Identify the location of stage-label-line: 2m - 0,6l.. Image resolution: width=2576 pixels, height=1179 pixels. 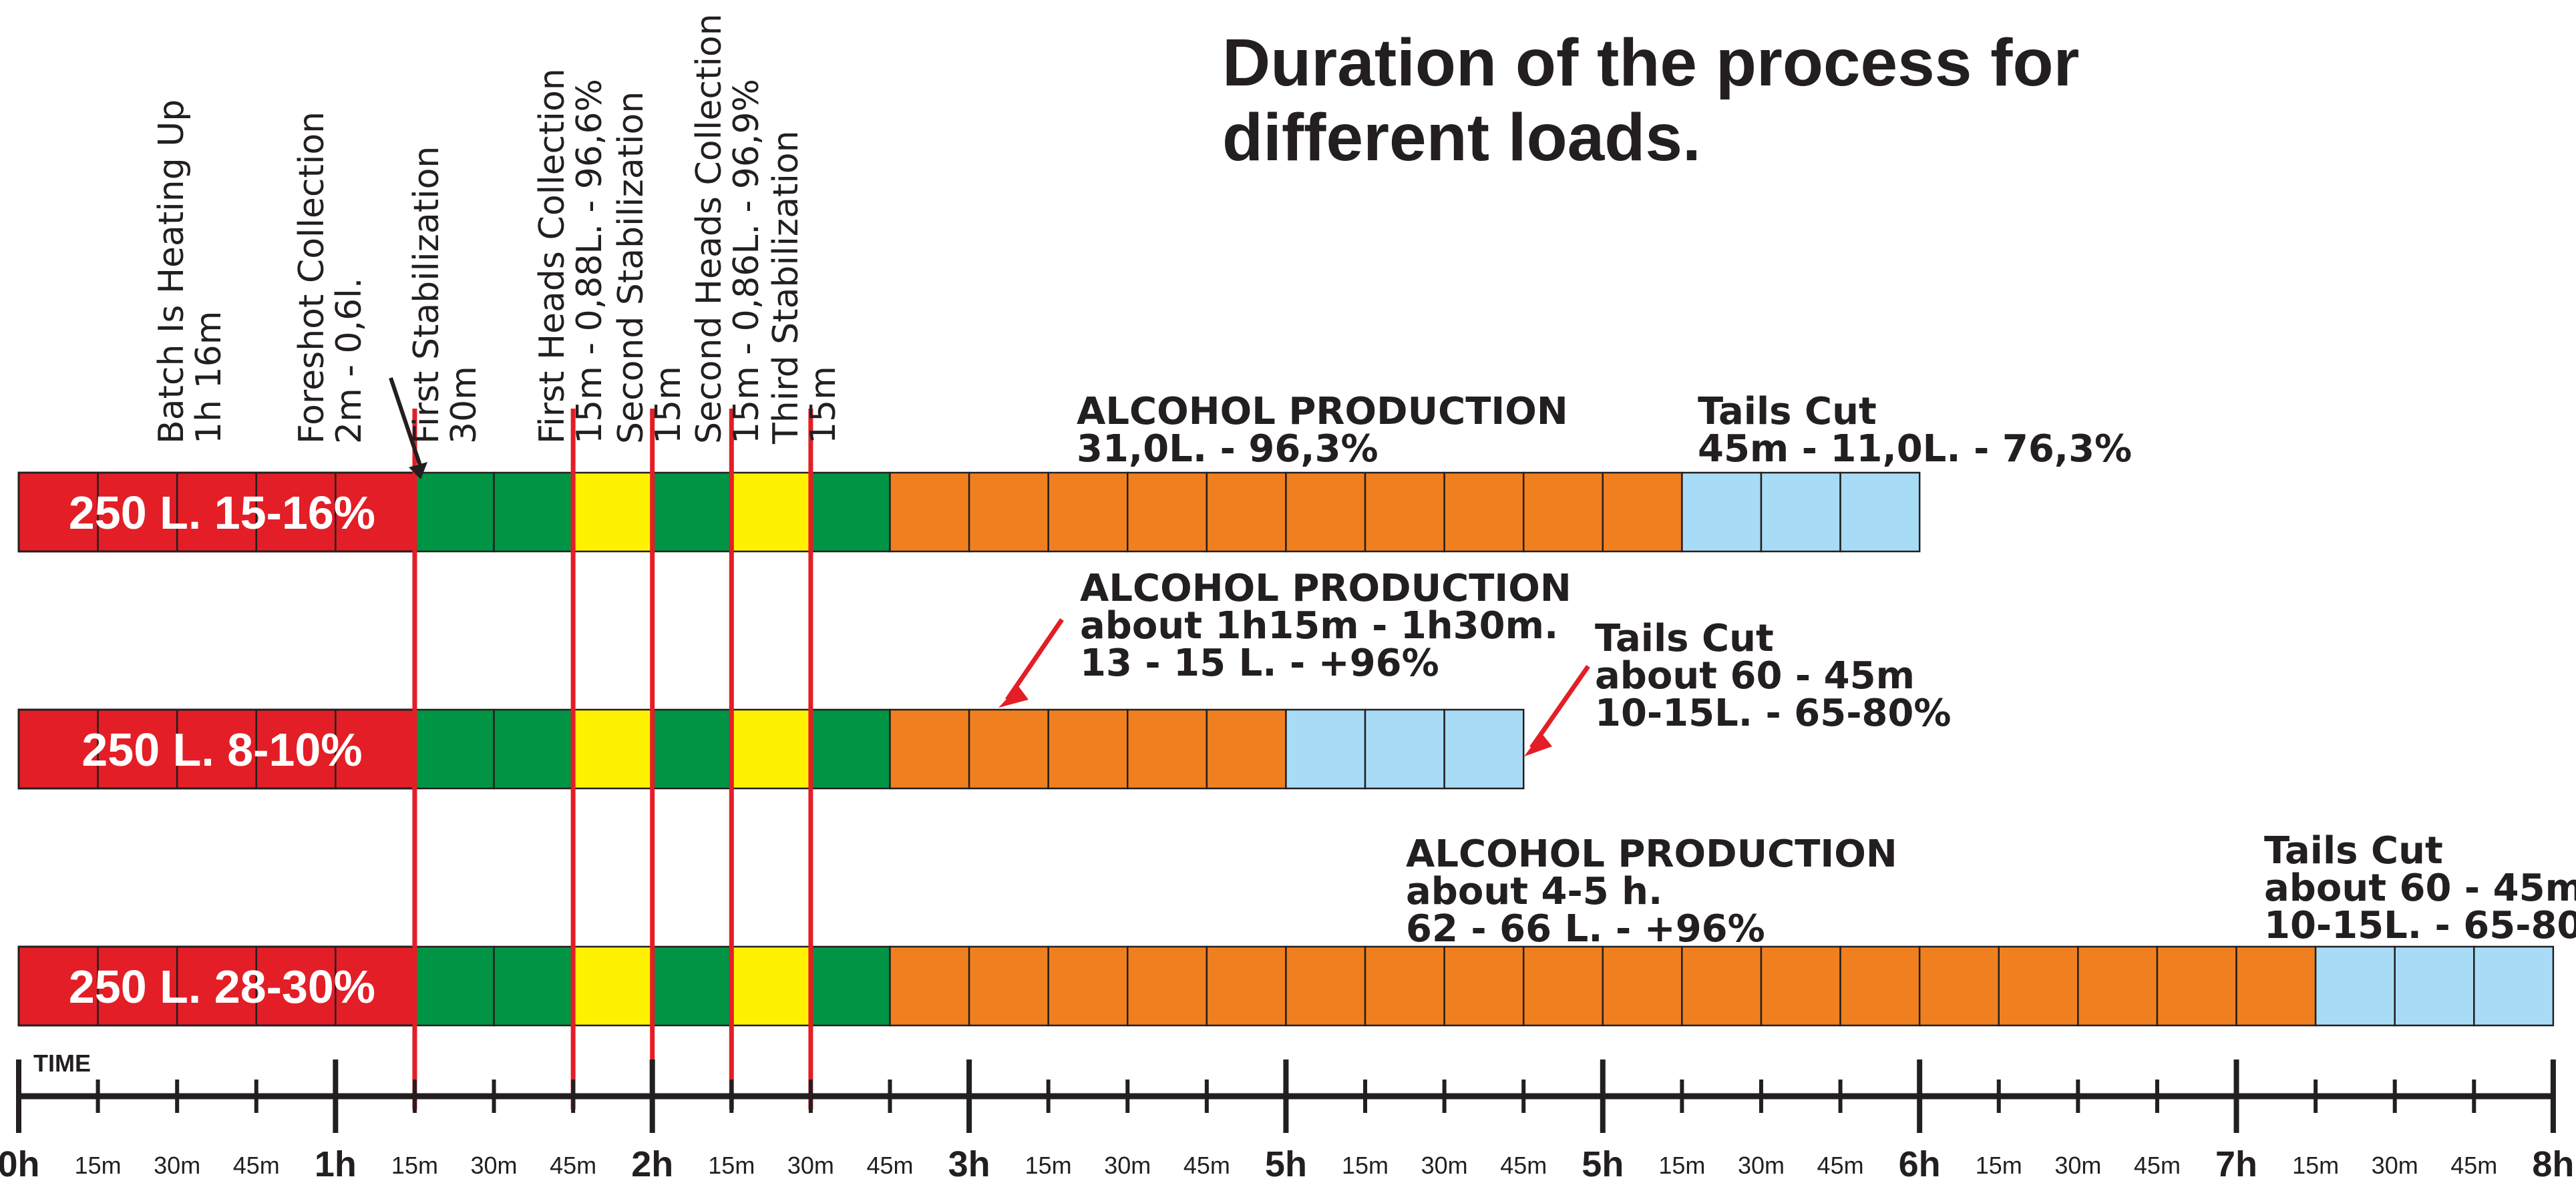
(349, 361).